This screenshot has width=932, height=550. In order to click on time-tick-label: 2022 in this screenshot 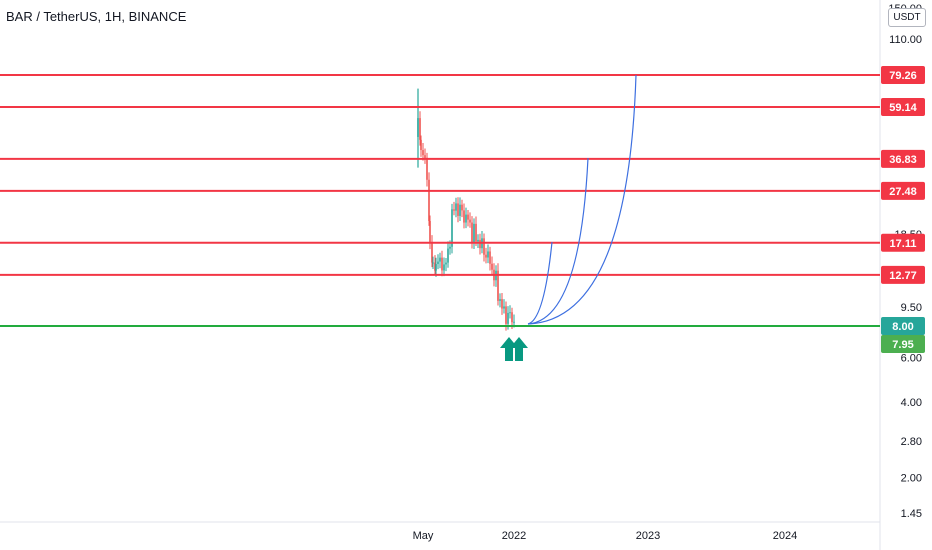, I will do `click(514, 536)`.